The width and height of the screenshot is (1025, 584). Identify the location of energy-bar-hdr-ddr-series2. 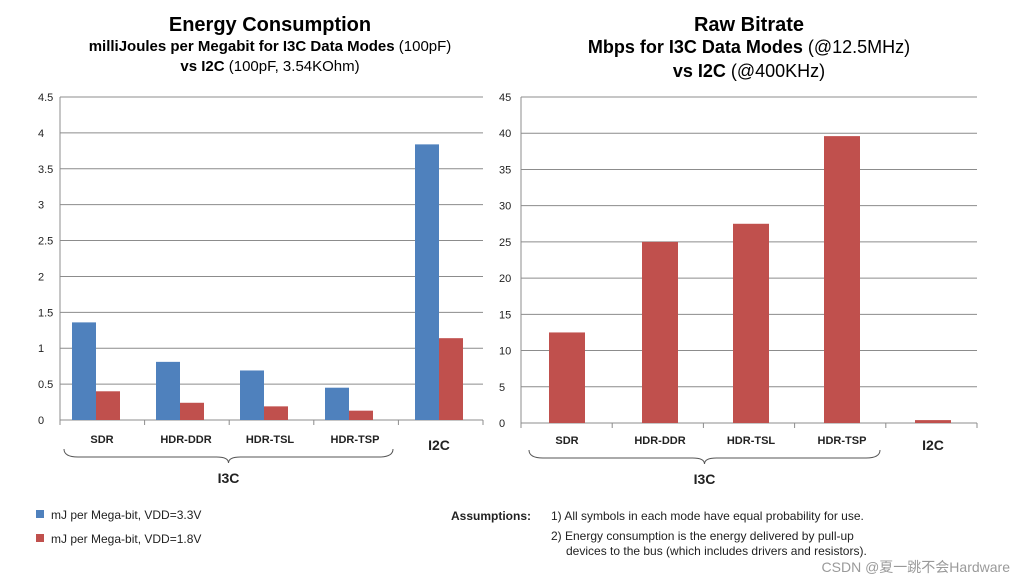
(192, 411).